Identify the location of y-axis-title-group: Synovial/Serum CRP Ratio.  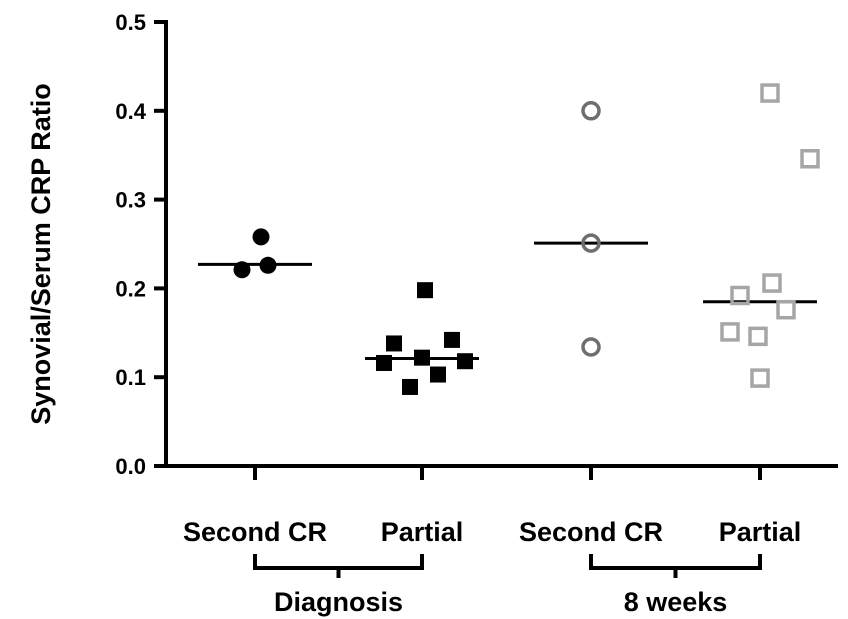
(41, 254).